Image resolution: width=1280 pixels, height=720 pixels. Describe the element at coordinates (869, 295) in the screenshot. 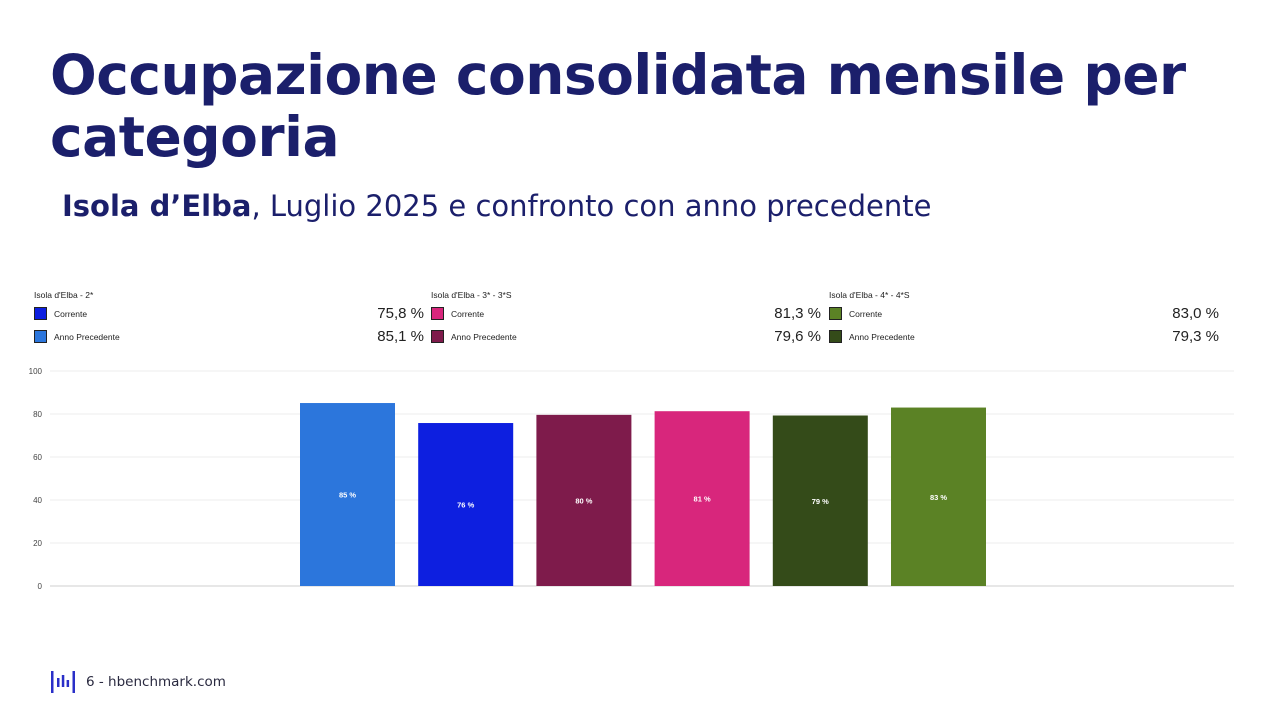

I see `legend-title: Isola d'Elba - 4* - 4*S` at that location.